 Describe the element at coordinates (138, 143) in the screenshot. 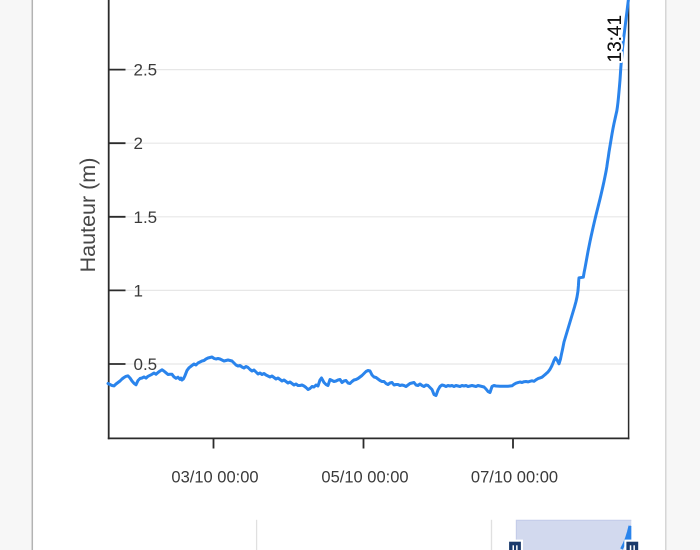

I see `svg-text: 2` at that location.